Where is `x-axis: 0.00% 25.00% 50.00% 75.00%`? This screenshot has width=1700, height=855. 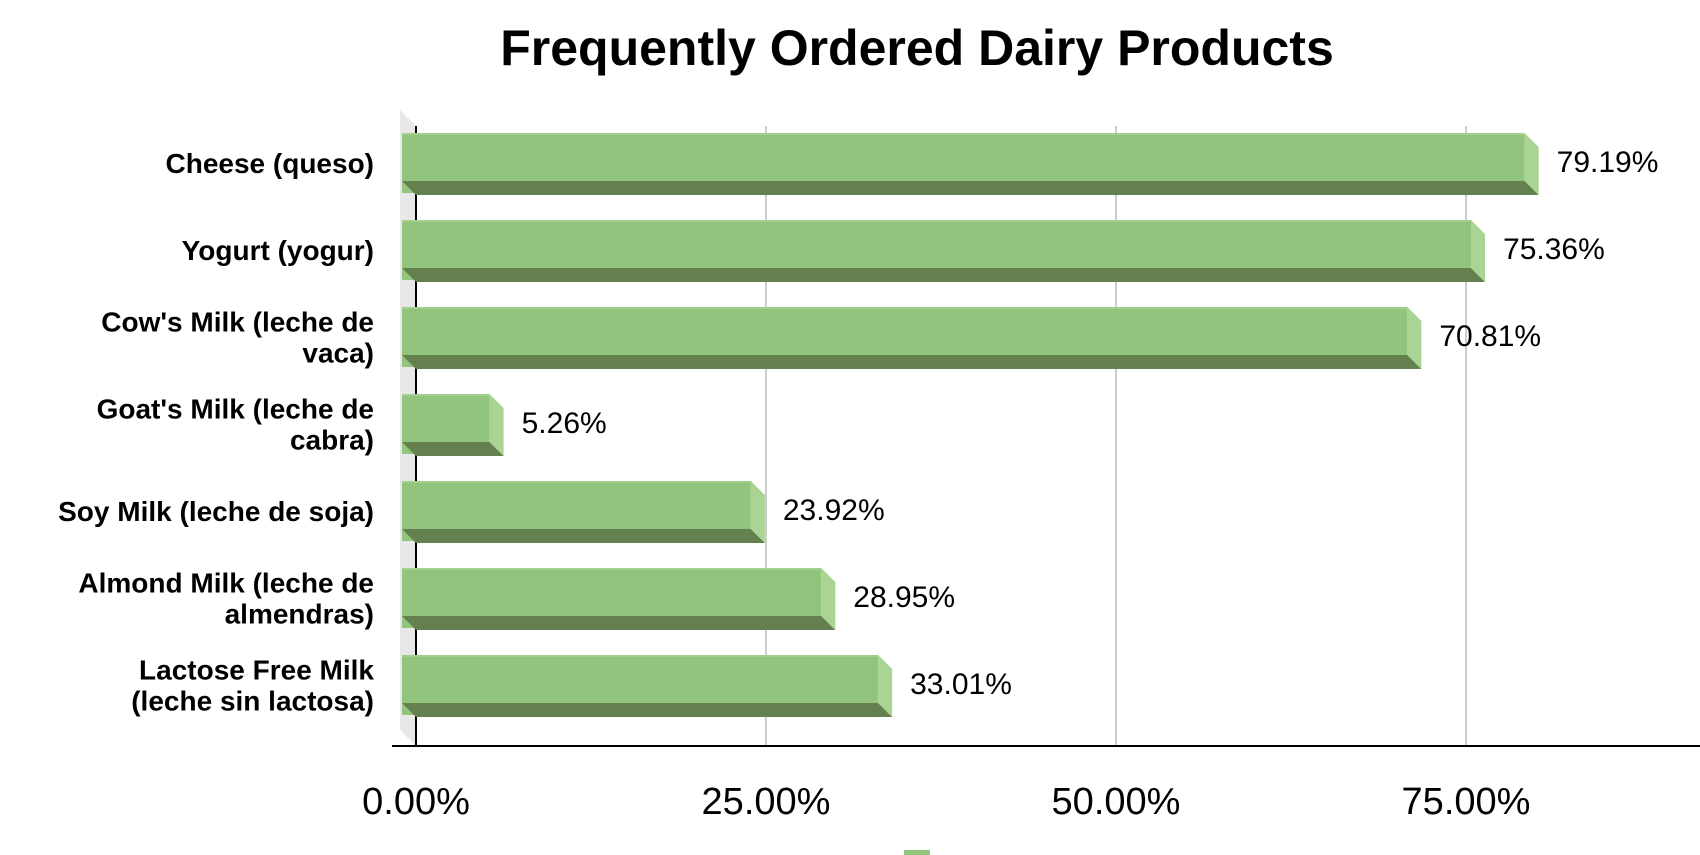
x-axis: 0.00% 25.00% 50.00% 75.00% is located at coordinates (1031, 784).